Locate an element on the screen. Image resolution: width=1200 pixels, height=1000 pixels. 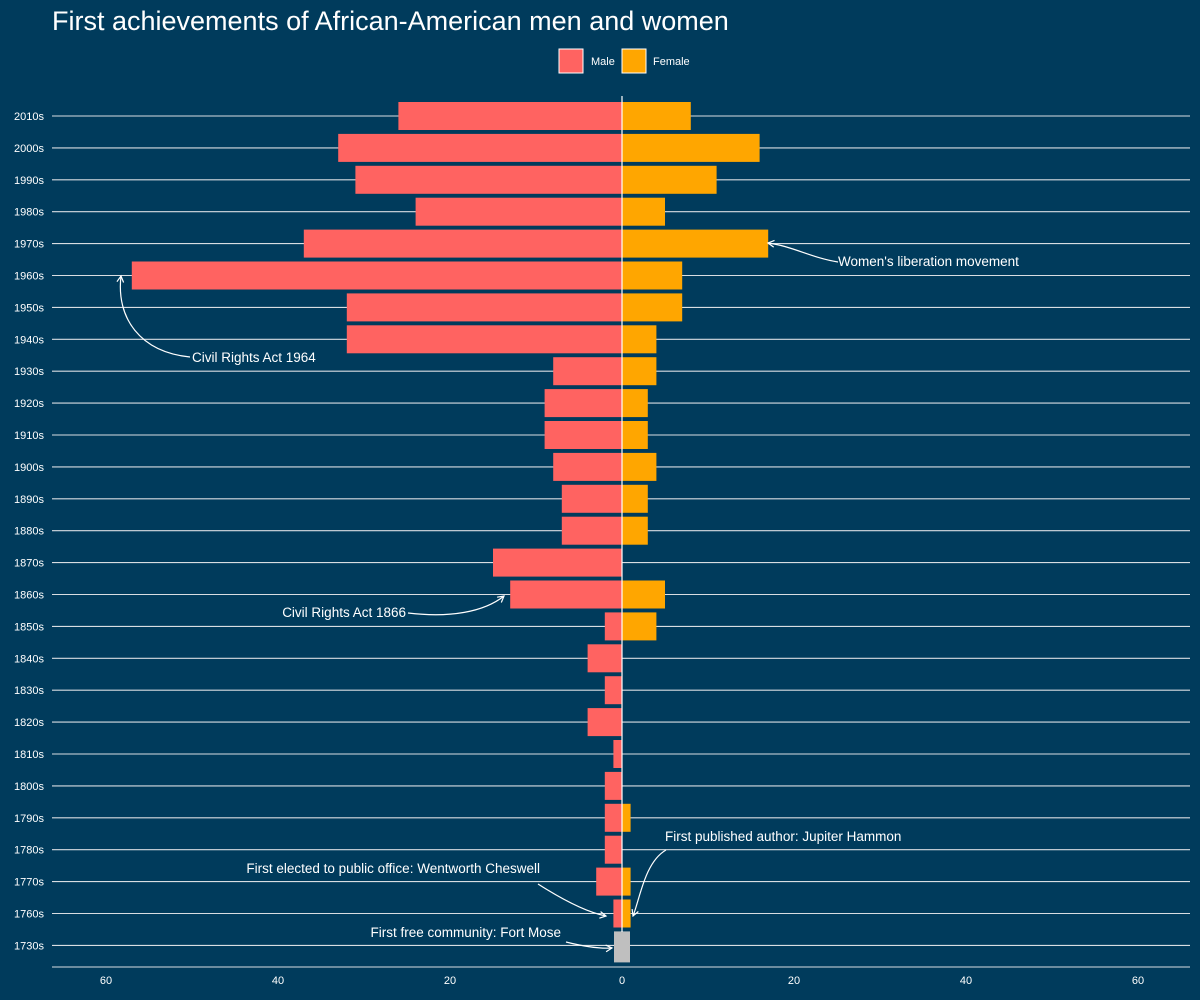
y-tick-label: 1820s is located at coordinates (29, 723).